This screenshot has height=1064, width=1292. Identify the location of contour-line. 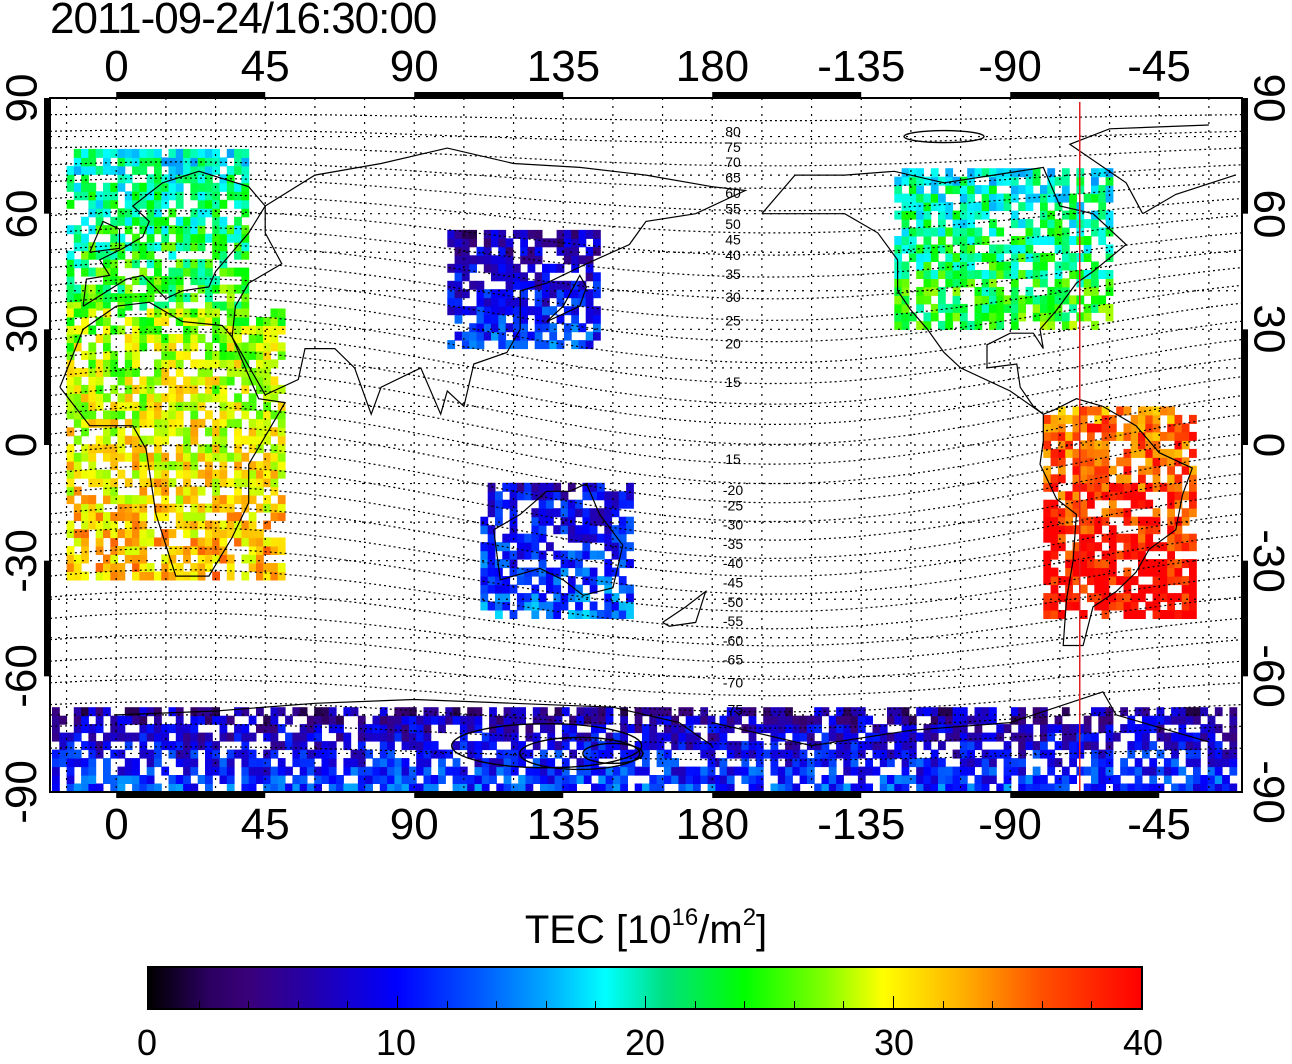
(646, 580).